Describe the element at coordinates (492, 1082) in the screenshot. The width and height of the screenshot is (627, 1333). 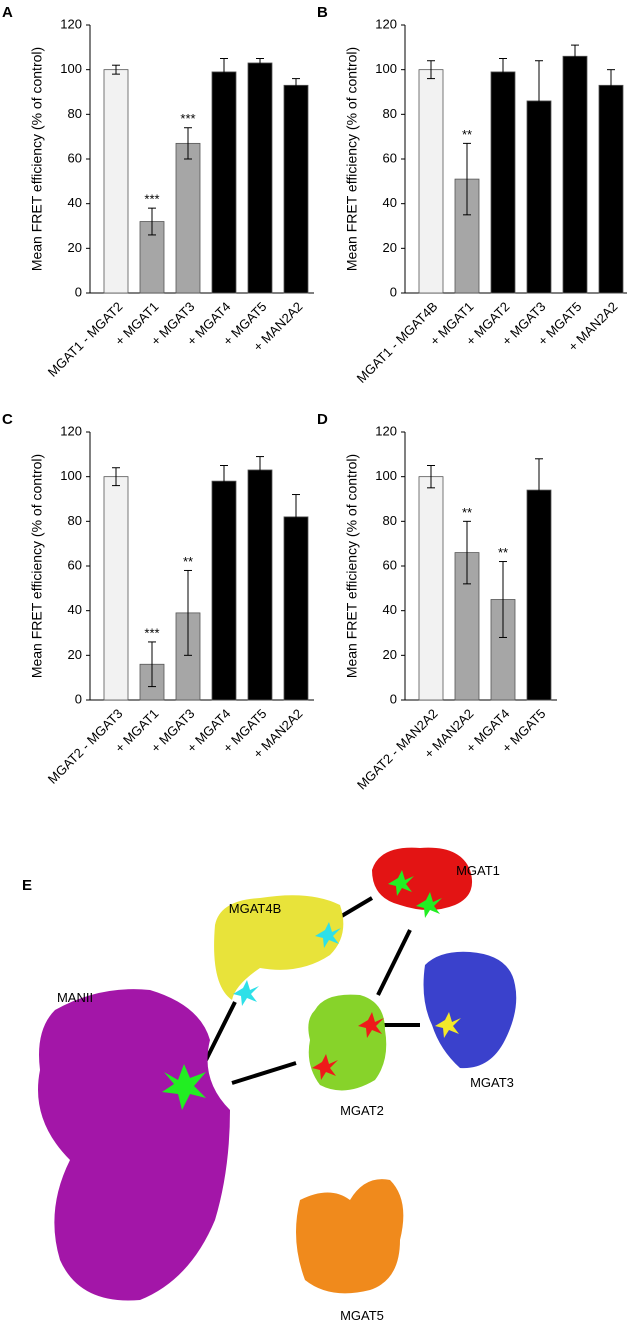
I see `protein-label: MGAT3` at that location.